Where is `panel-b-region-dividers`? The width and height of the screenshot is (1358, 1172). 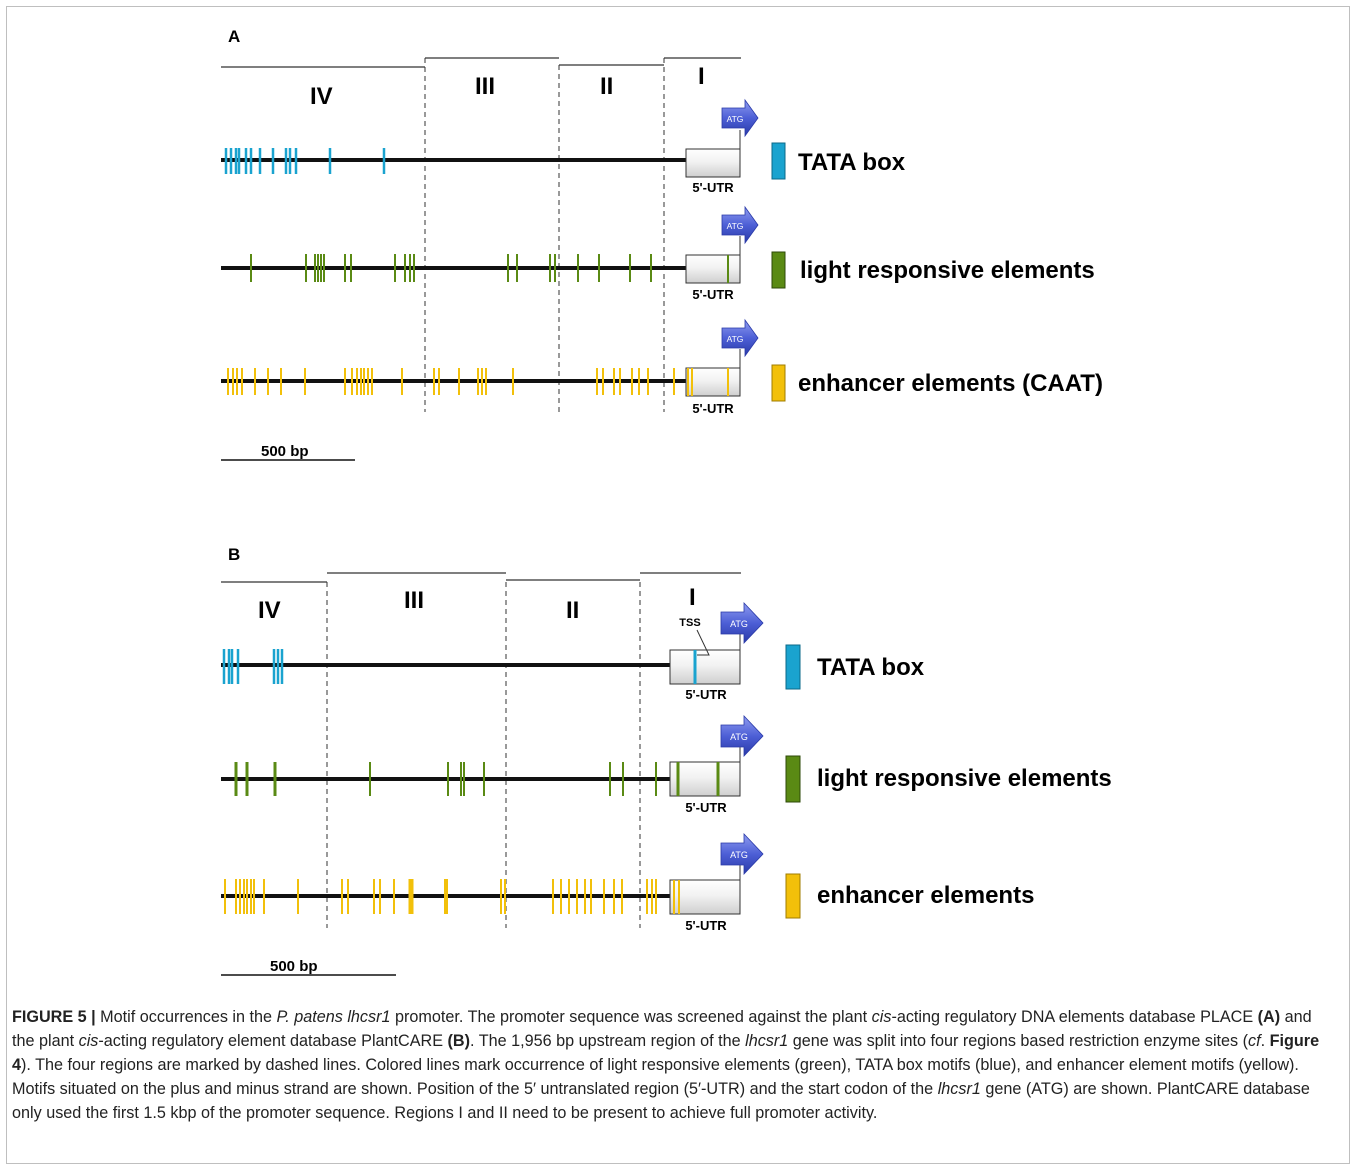 panel-b-region-dividers is located at coordinates (483, 755).